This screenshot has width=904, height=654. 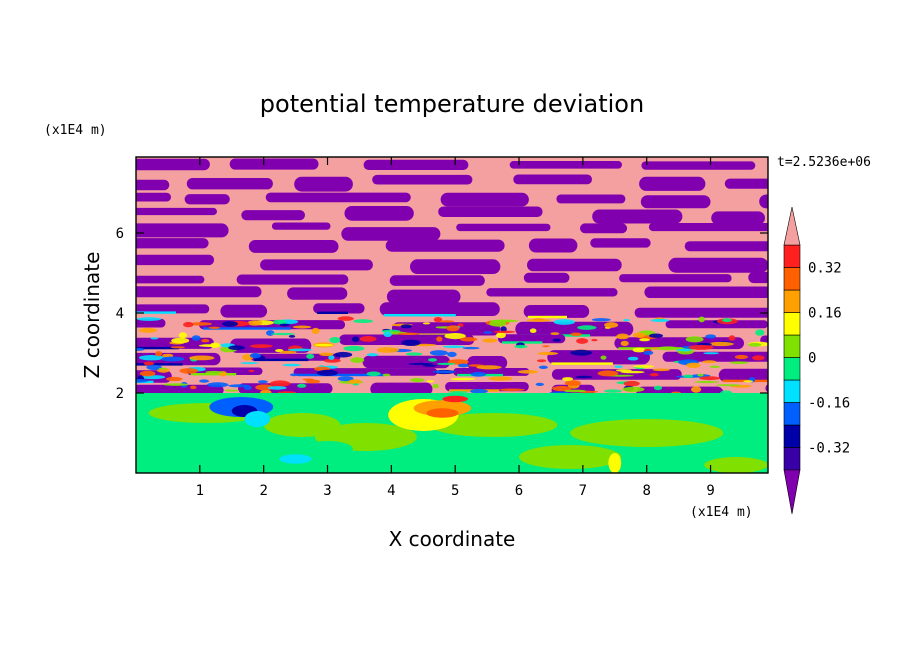 I want to click on x-tick-label: 1, so click(x=200, y=491).